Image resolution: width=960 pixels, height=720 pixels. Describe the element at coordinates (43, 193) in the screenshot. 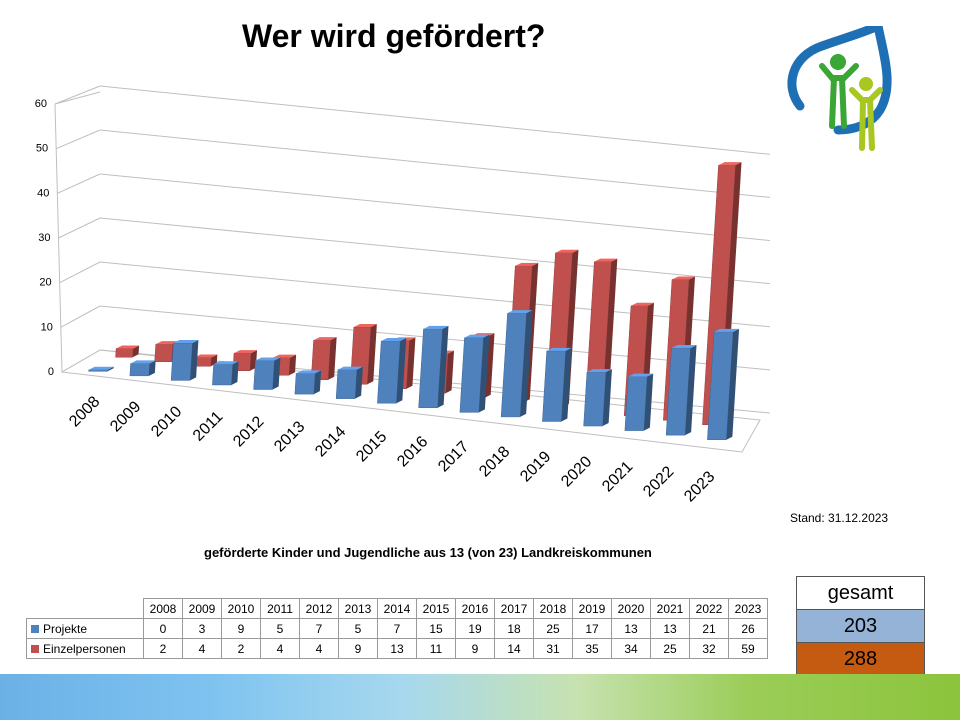

I see `y-tick-label: 40` at that location.